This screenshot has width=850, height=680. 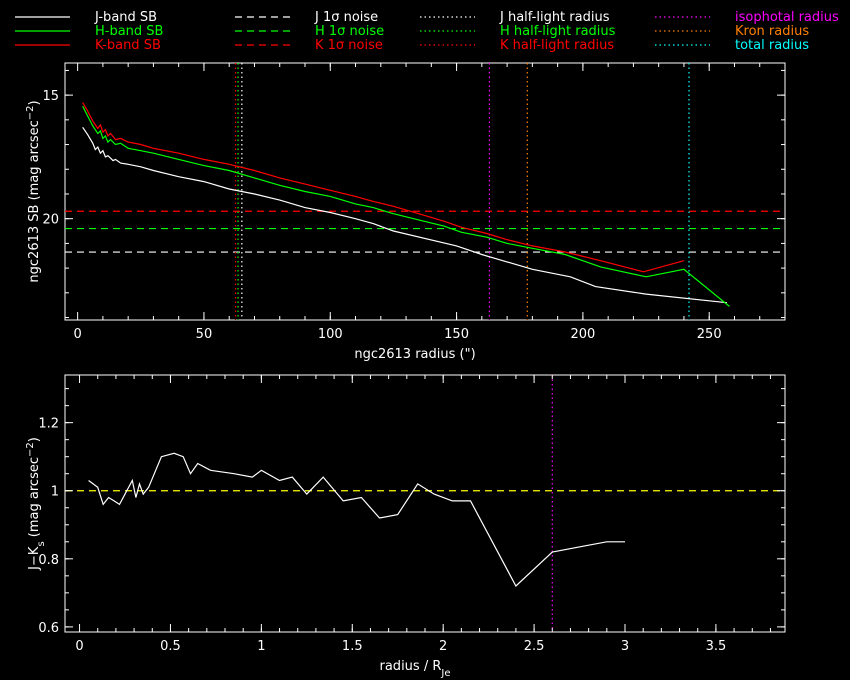 I want to click on legend-label-1: H-band SB, so click(x=129, y=31).